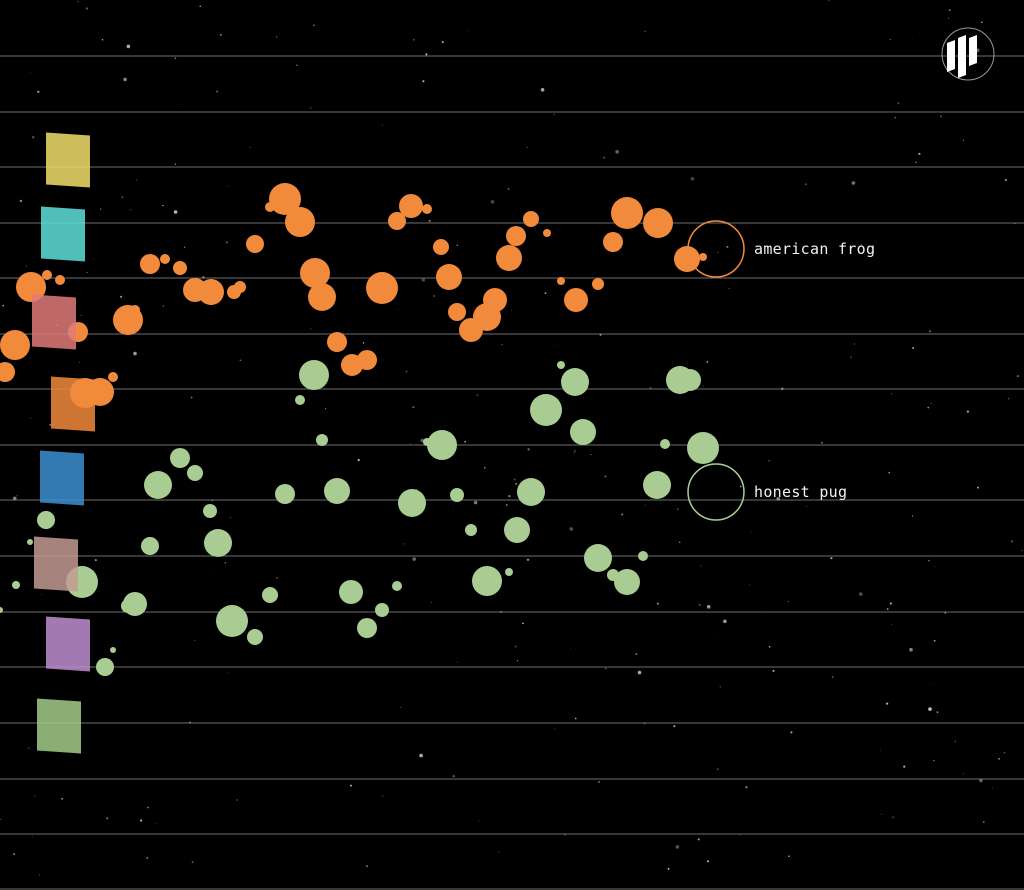 The height and width of the screenshot is (890, 1024). I want to click on group-label-honest-pug: honest pug, so click(801, 492).